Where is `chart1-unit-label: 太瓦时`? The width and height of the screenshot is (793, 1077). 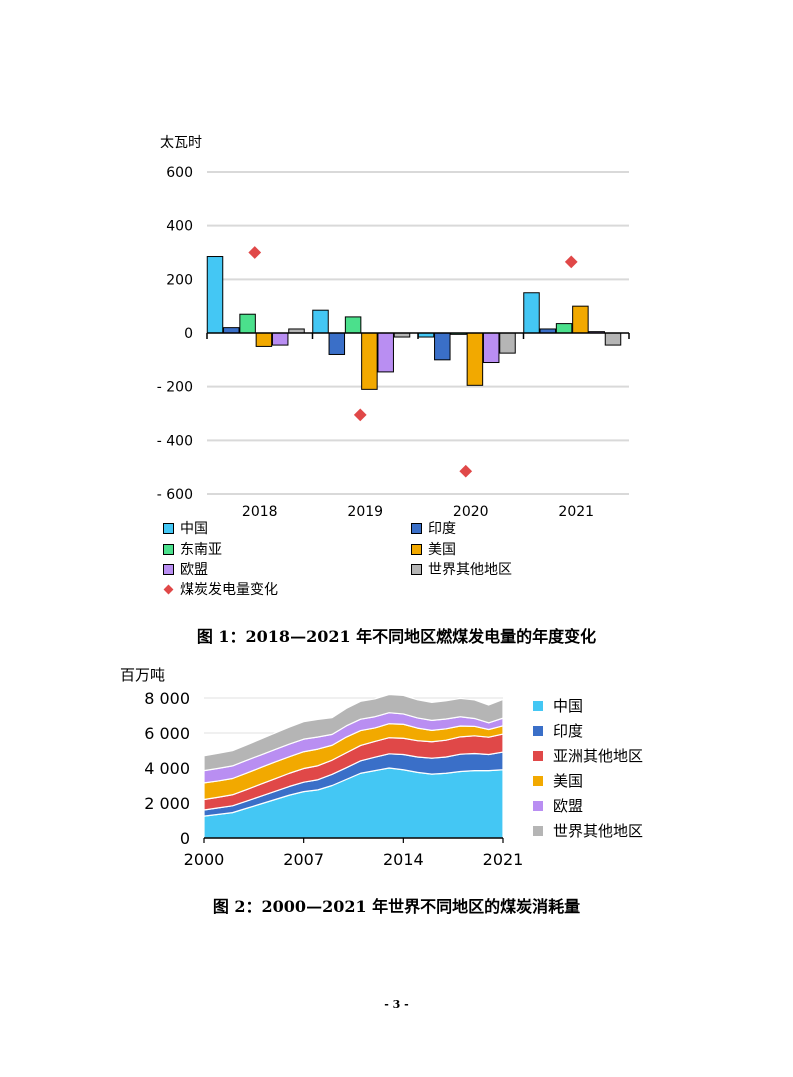 chart1-unit-label: 太瓦时 is located at coordinates (181, 143).